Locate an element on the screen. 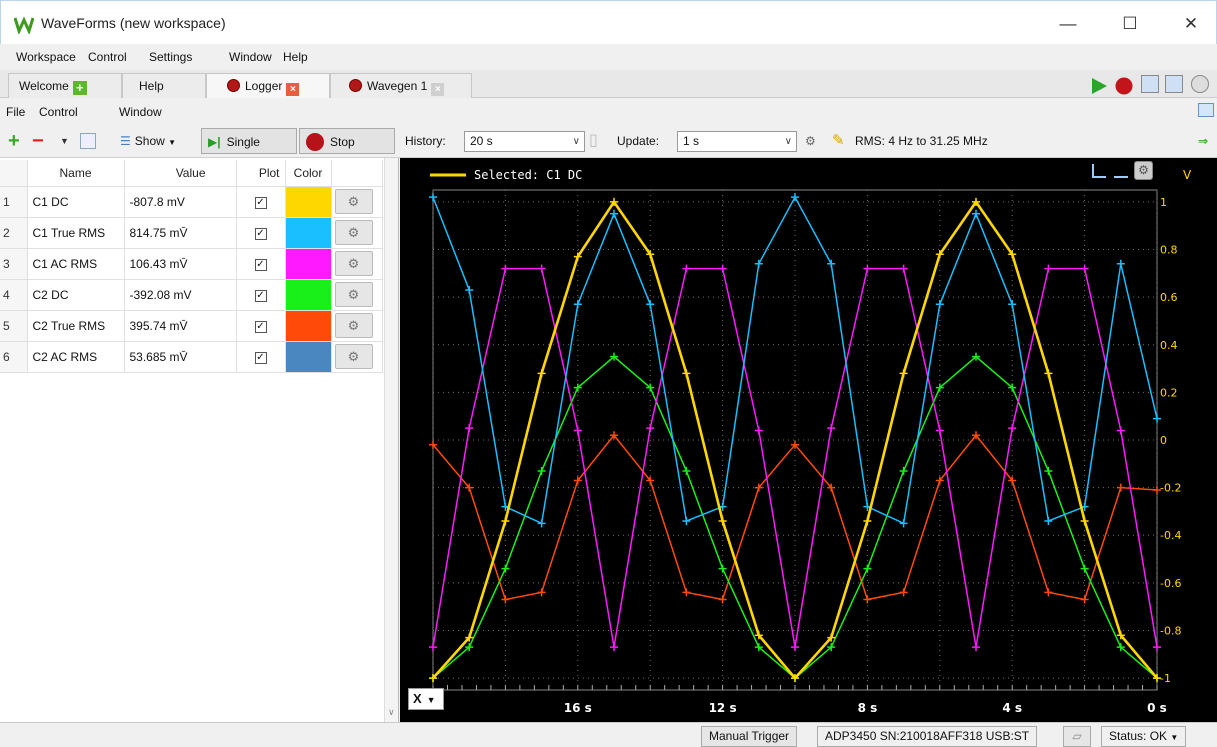 This screenshot has height=747, width=1217. settings-gear-icon is located at coordinates (1200, 84).